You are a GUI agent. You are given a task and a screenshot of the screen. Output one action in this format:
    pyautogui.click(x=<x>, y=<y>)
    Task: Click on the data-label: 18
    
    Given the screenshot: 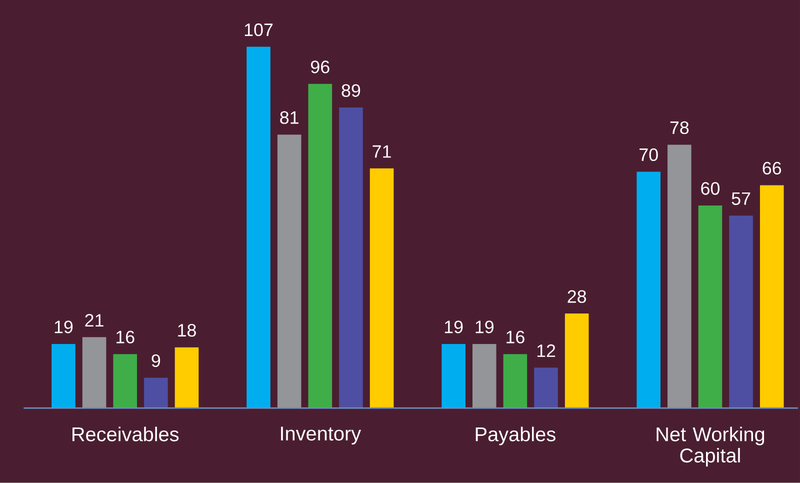 What is the action you would take?
    pyautogui.click(x=187, y=330)
    